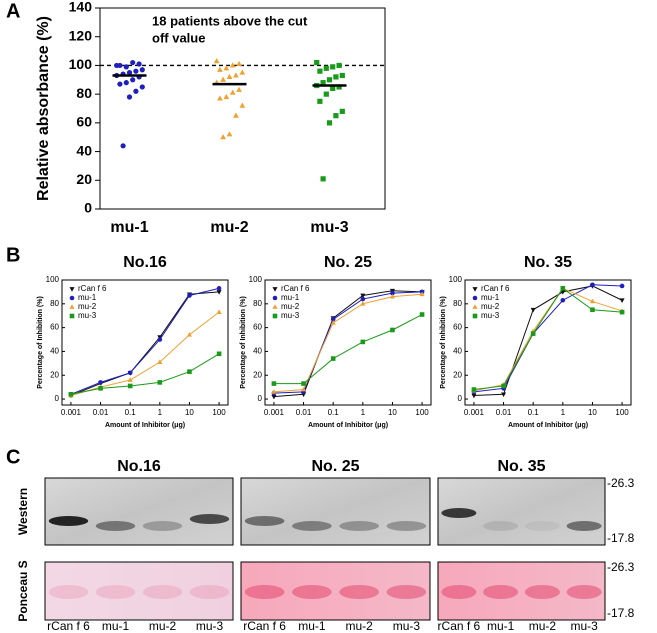 This screenshot has width=657, height=633. What do you see at coordinates (457, 351) in the screenshot?
I see `y-tick-label: 40` at bounding box center [457, 351].